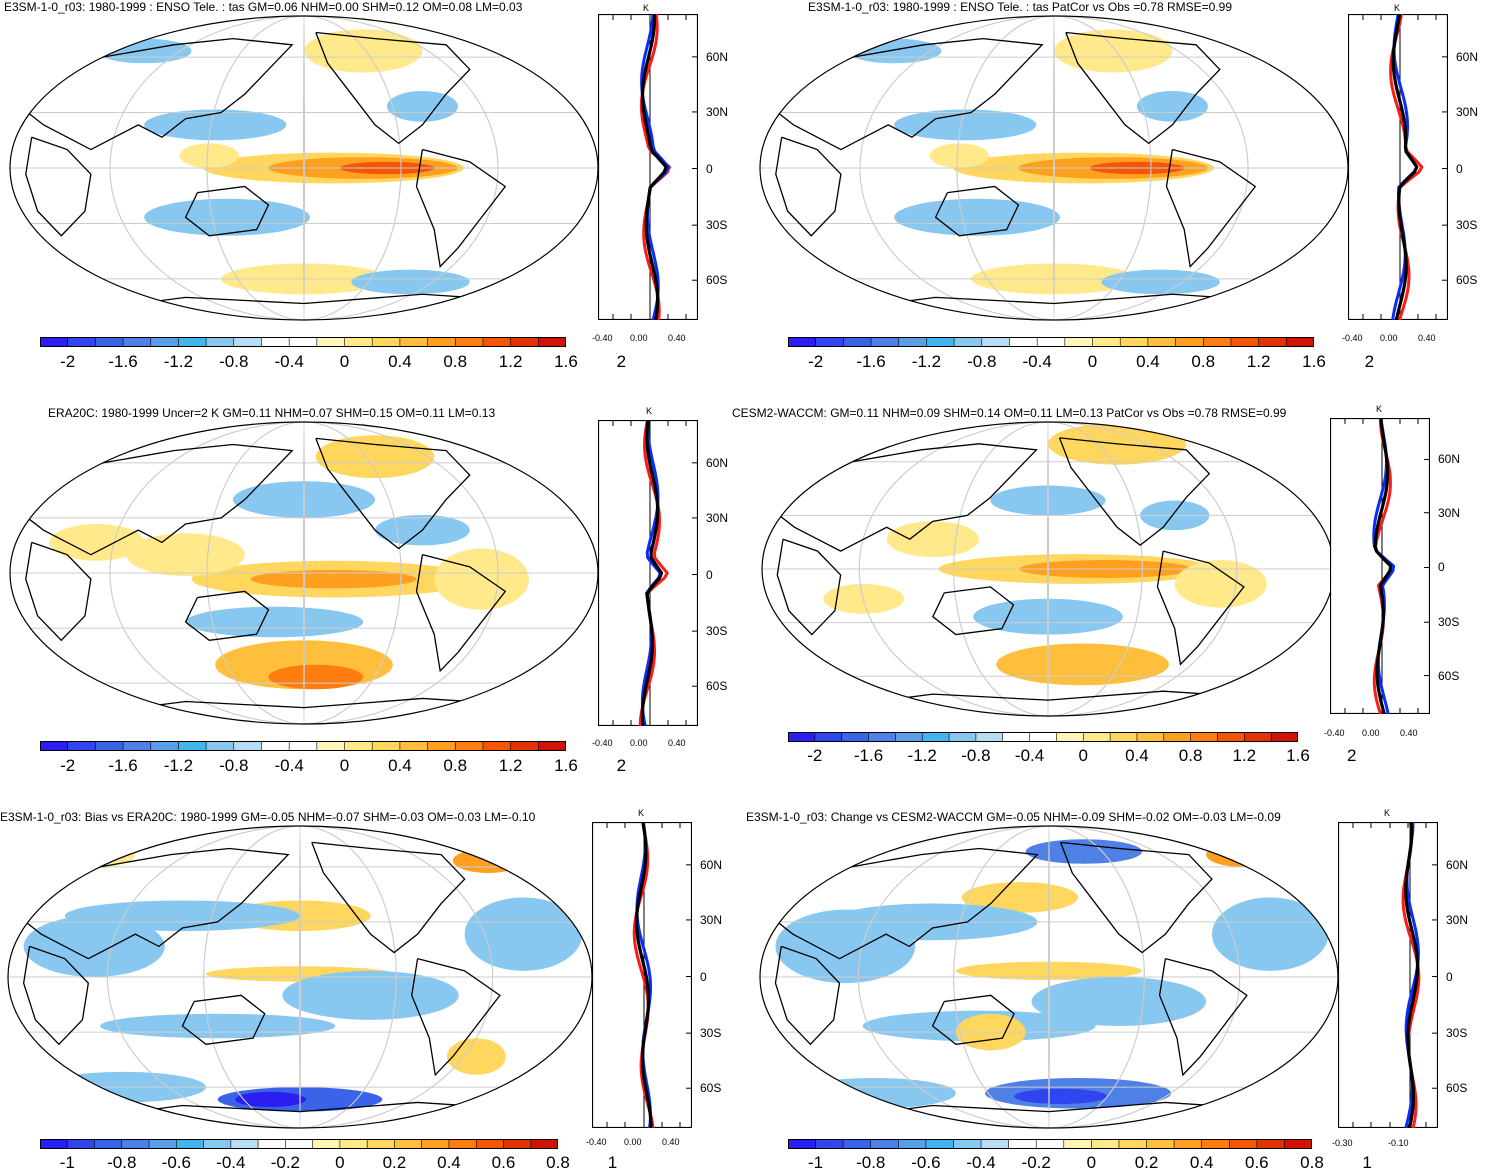  I want to click on colorbar-tick-label: -0.6, so click(176, 1162).